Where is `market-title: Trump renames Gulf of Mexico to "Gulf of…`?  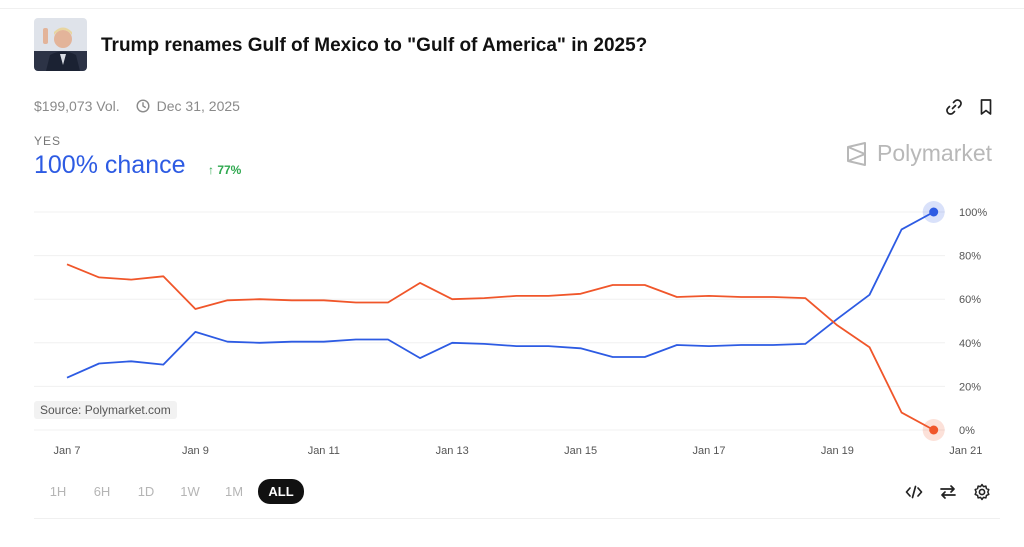
market-title: Trump renames Gulf of Mexico to "Gulf of… is located at coordinates (374, 45).